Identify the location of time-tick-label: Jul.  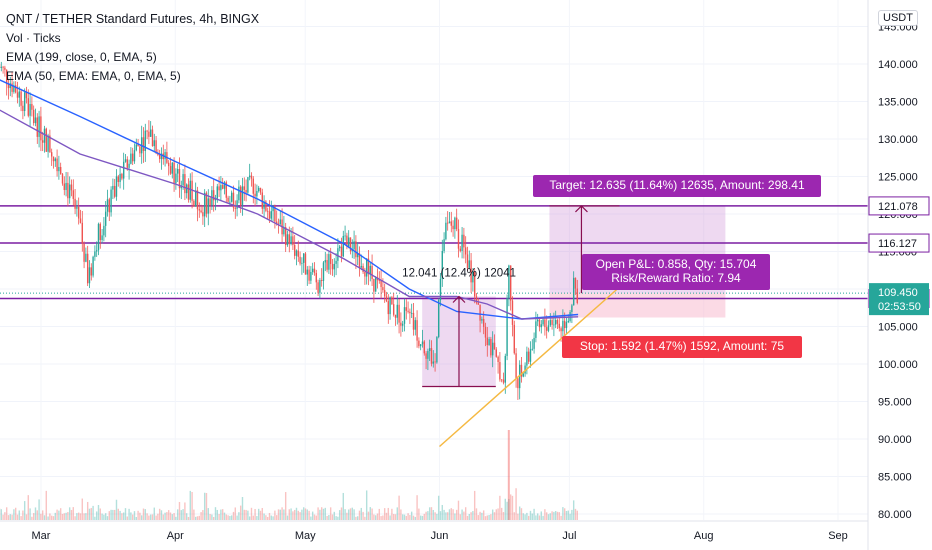
(569, 536).